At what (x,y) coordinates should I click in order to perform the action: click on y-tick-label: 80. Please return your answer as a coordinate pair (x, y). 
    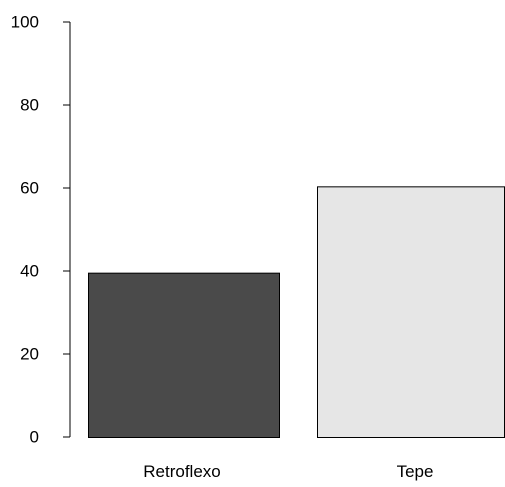
    Looking at the image, I should click on (29, 105).